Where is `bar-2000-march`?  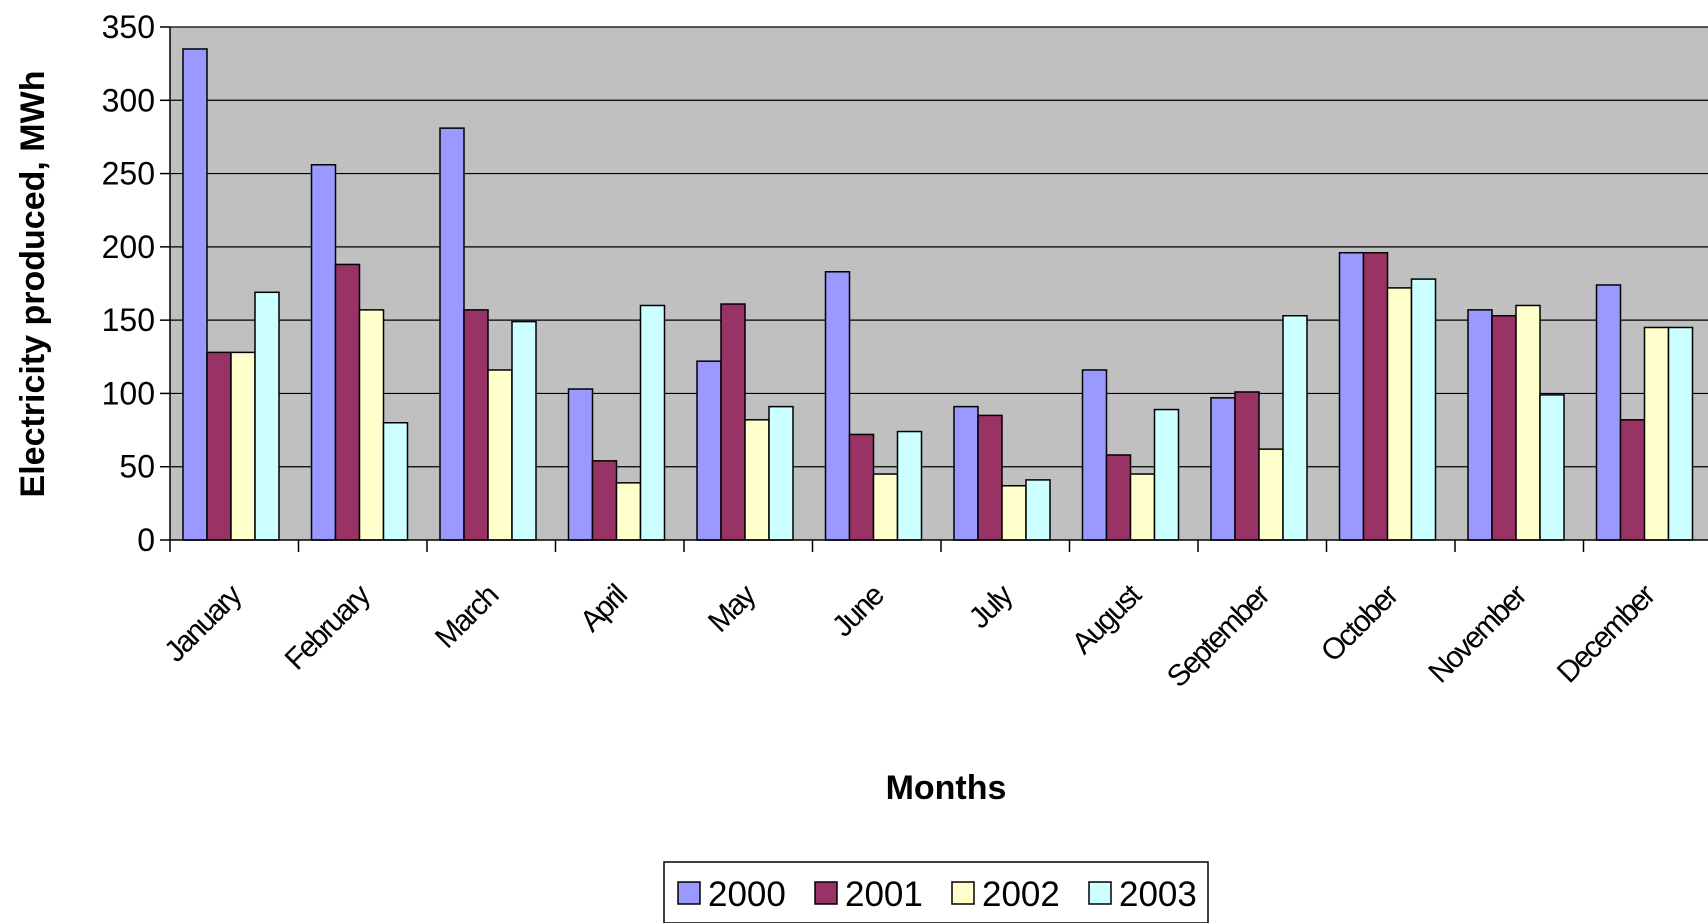 bar-2000-march is located at coordinates (452, 334).